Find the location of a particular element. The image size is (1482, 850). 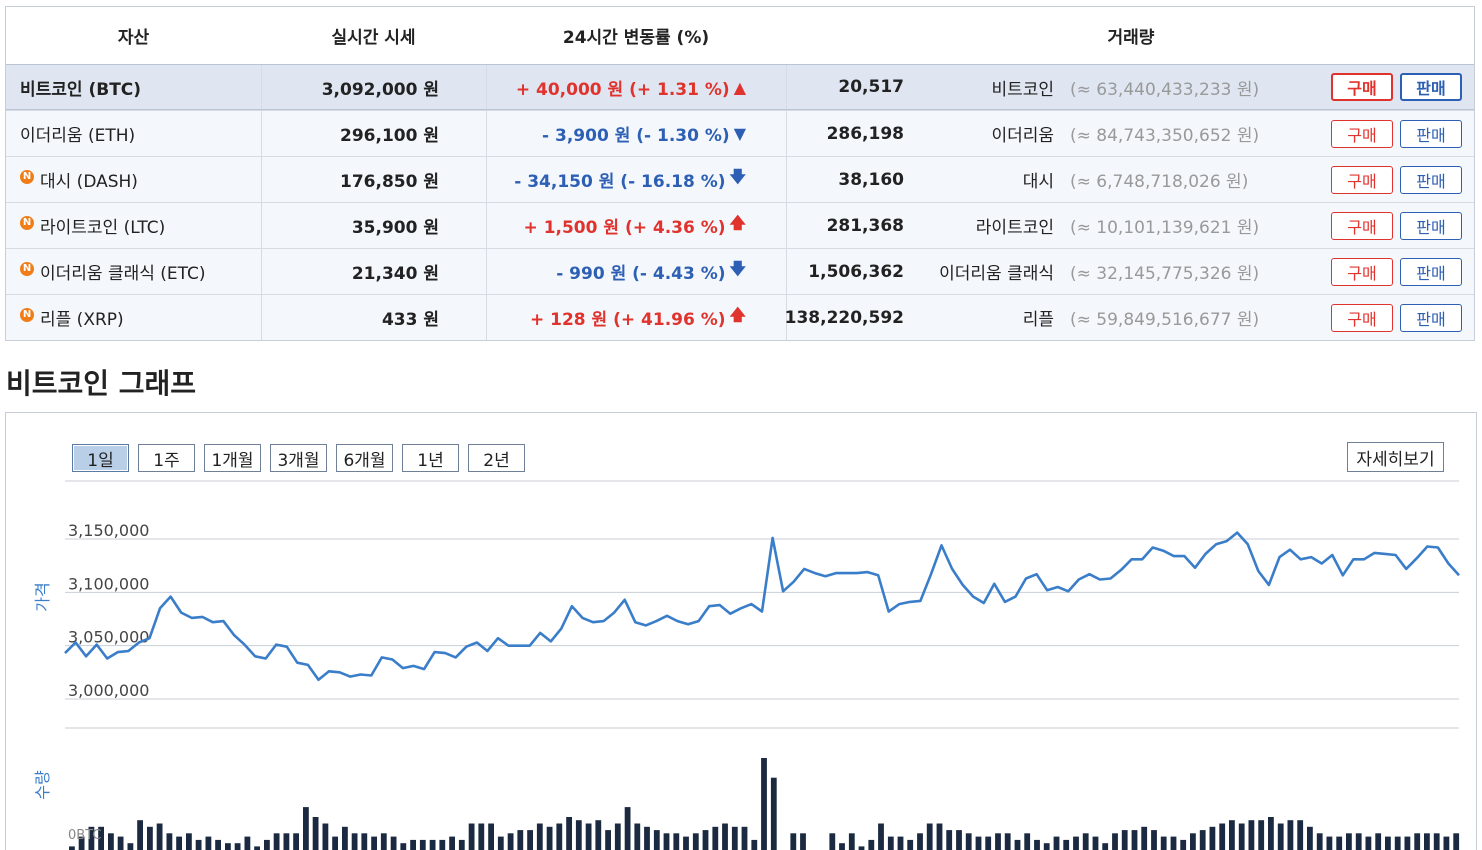

y-tick-label: 3,050,000 is located at coordinates (108, 637).